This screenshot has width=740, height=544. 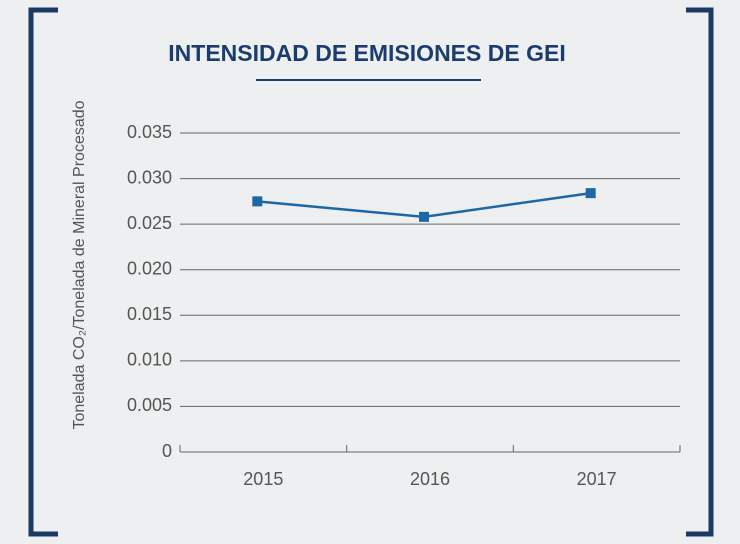 What do you see at coordinates (149, 360) in the screenshot?
I see `y-tick-label: 0.010` at bounding box center [149, 360].